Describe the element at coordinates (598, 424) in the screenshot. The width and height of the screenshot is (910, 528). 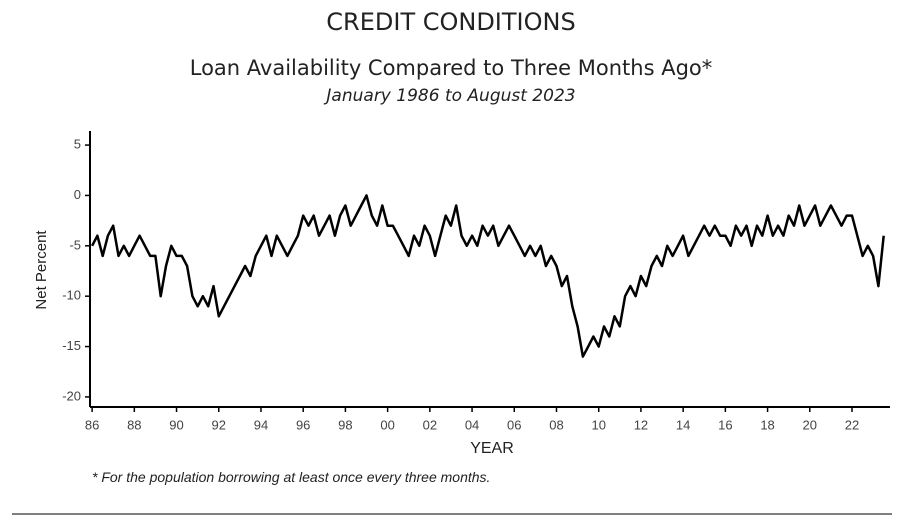
I see `x-tick-label: 10` at that location.